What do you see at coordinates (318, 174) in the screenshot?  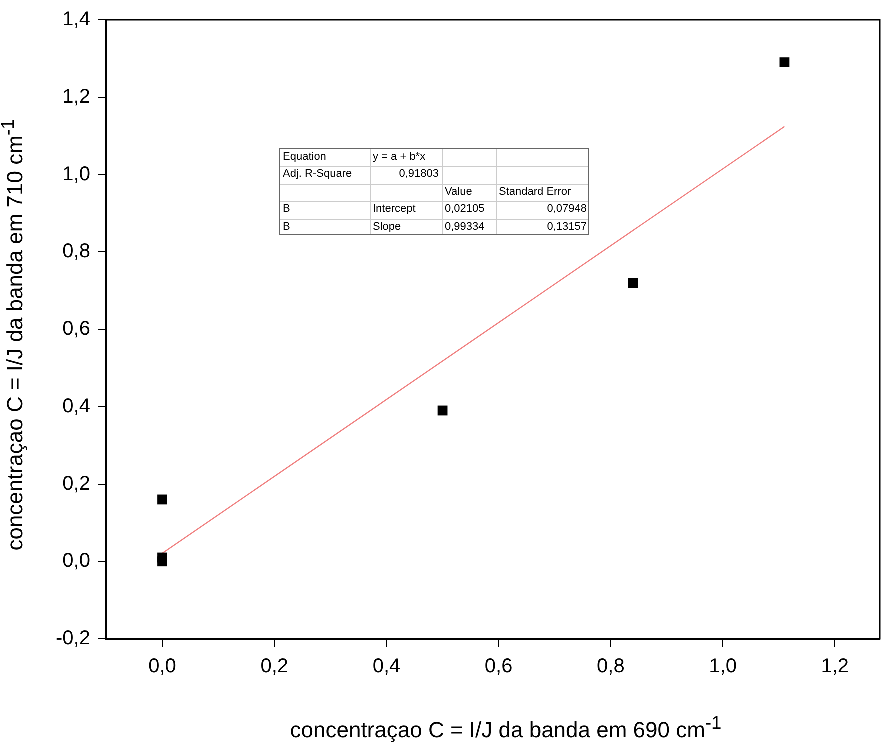 I see `annotation: Adj. R-Square` at bounding box center [318, 174].